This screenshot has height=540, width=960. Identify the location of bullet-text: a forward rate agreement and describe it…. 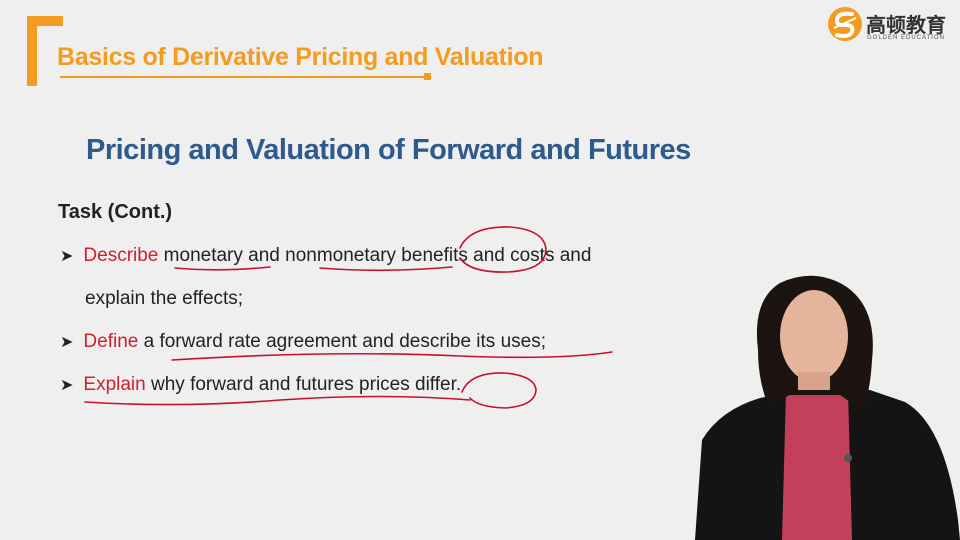
(342, 341).